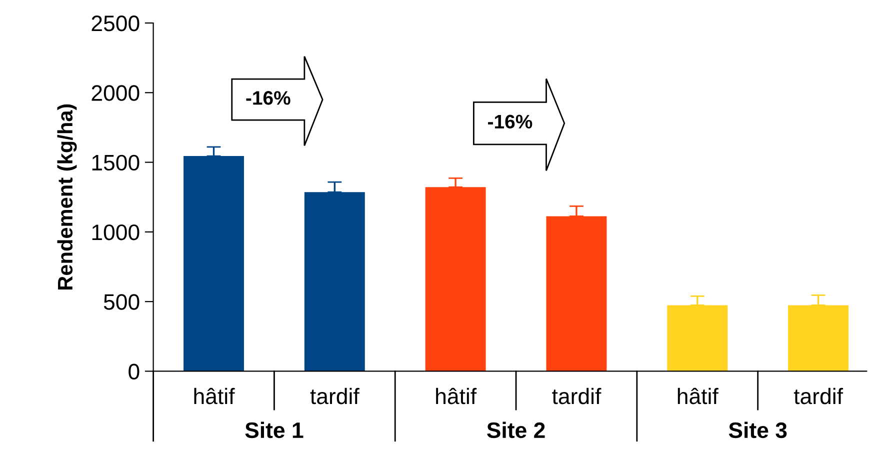  I want to click on y-tick-label: 1500, so click(116, 162).